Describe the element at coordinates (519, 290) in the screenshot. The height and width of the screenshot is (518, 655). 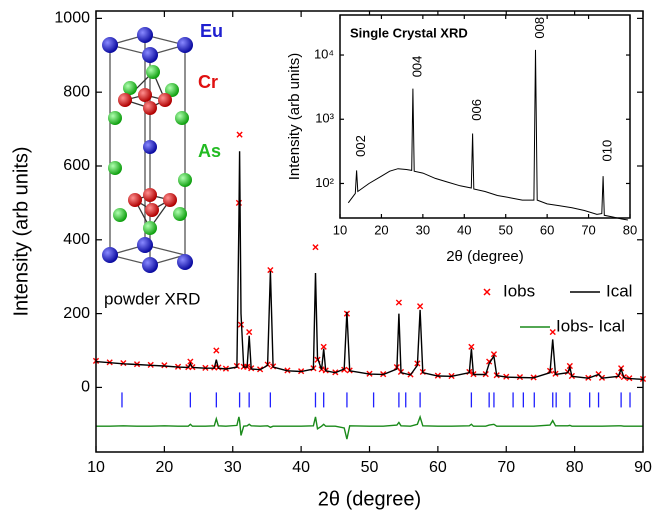
I see `legend-label: Iobs` at that location.